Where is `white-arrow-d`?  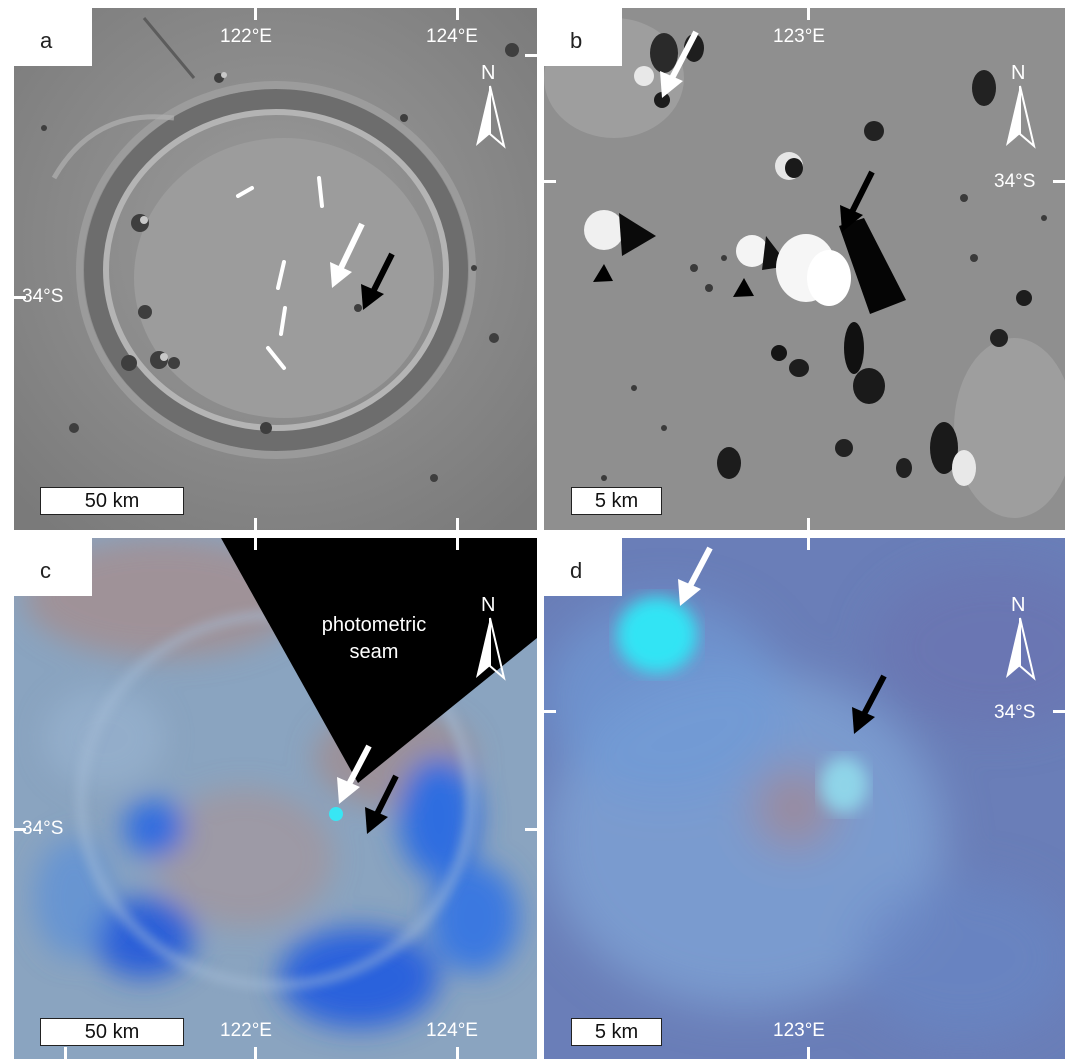 white-arrow-d is located at coordinates (695, 576).